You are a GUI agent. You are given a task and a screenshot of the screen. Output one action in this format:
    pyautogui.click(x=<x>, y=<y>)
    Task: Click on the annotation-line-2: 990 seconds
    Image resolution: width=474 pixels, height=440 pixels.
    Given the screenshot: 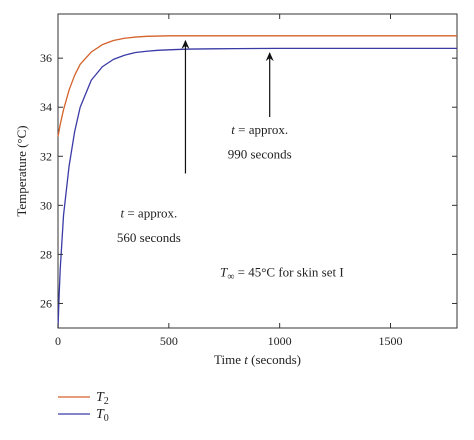 What is the action you would take?
    pyautogui.click(x=260, y=154)
    